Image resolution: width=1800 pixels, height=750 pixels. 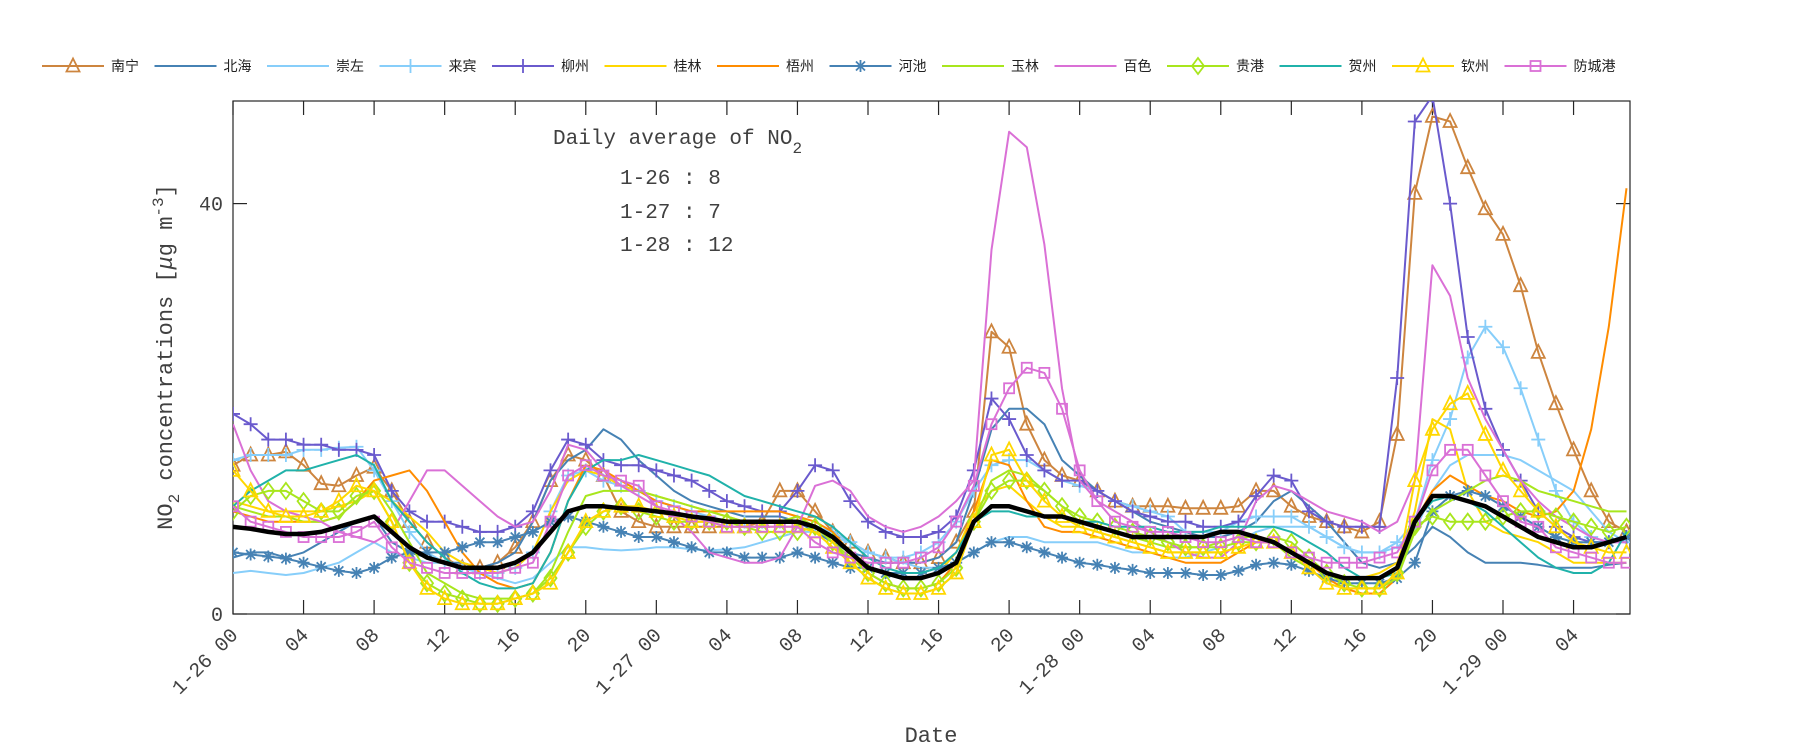 What do you see at coordinates (1103, 66) in the screenshot?
I see `legend-item-百色: 百色` at bounding box center [1103, 66].